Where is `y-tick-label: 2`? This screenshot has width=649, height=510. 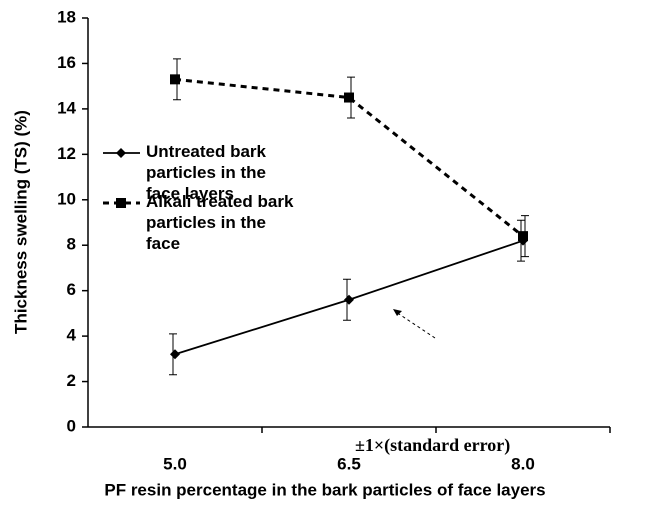 y-tick-label: 2 is located at coordinates (71, 380).